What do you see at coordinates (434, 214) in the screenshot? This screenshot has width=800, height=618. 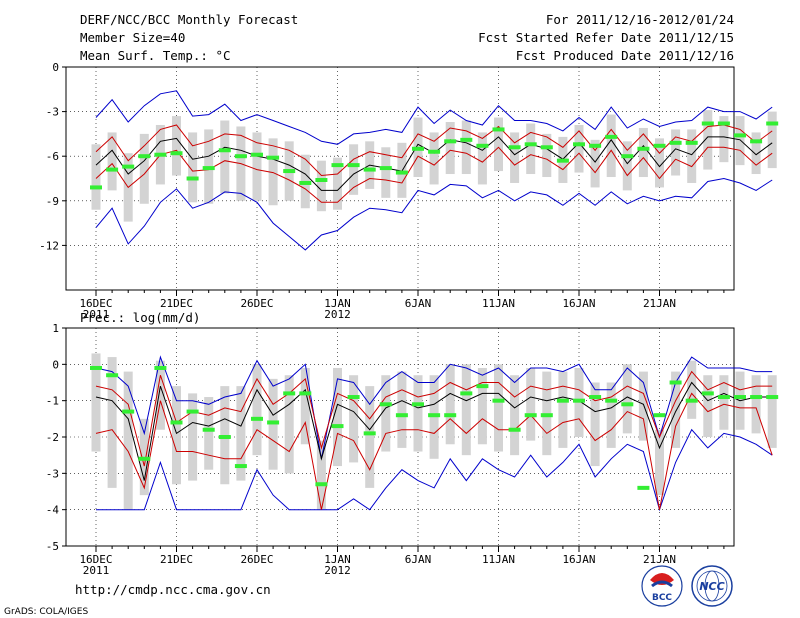 I see `series-min-line` at bounding box center [434, 214].